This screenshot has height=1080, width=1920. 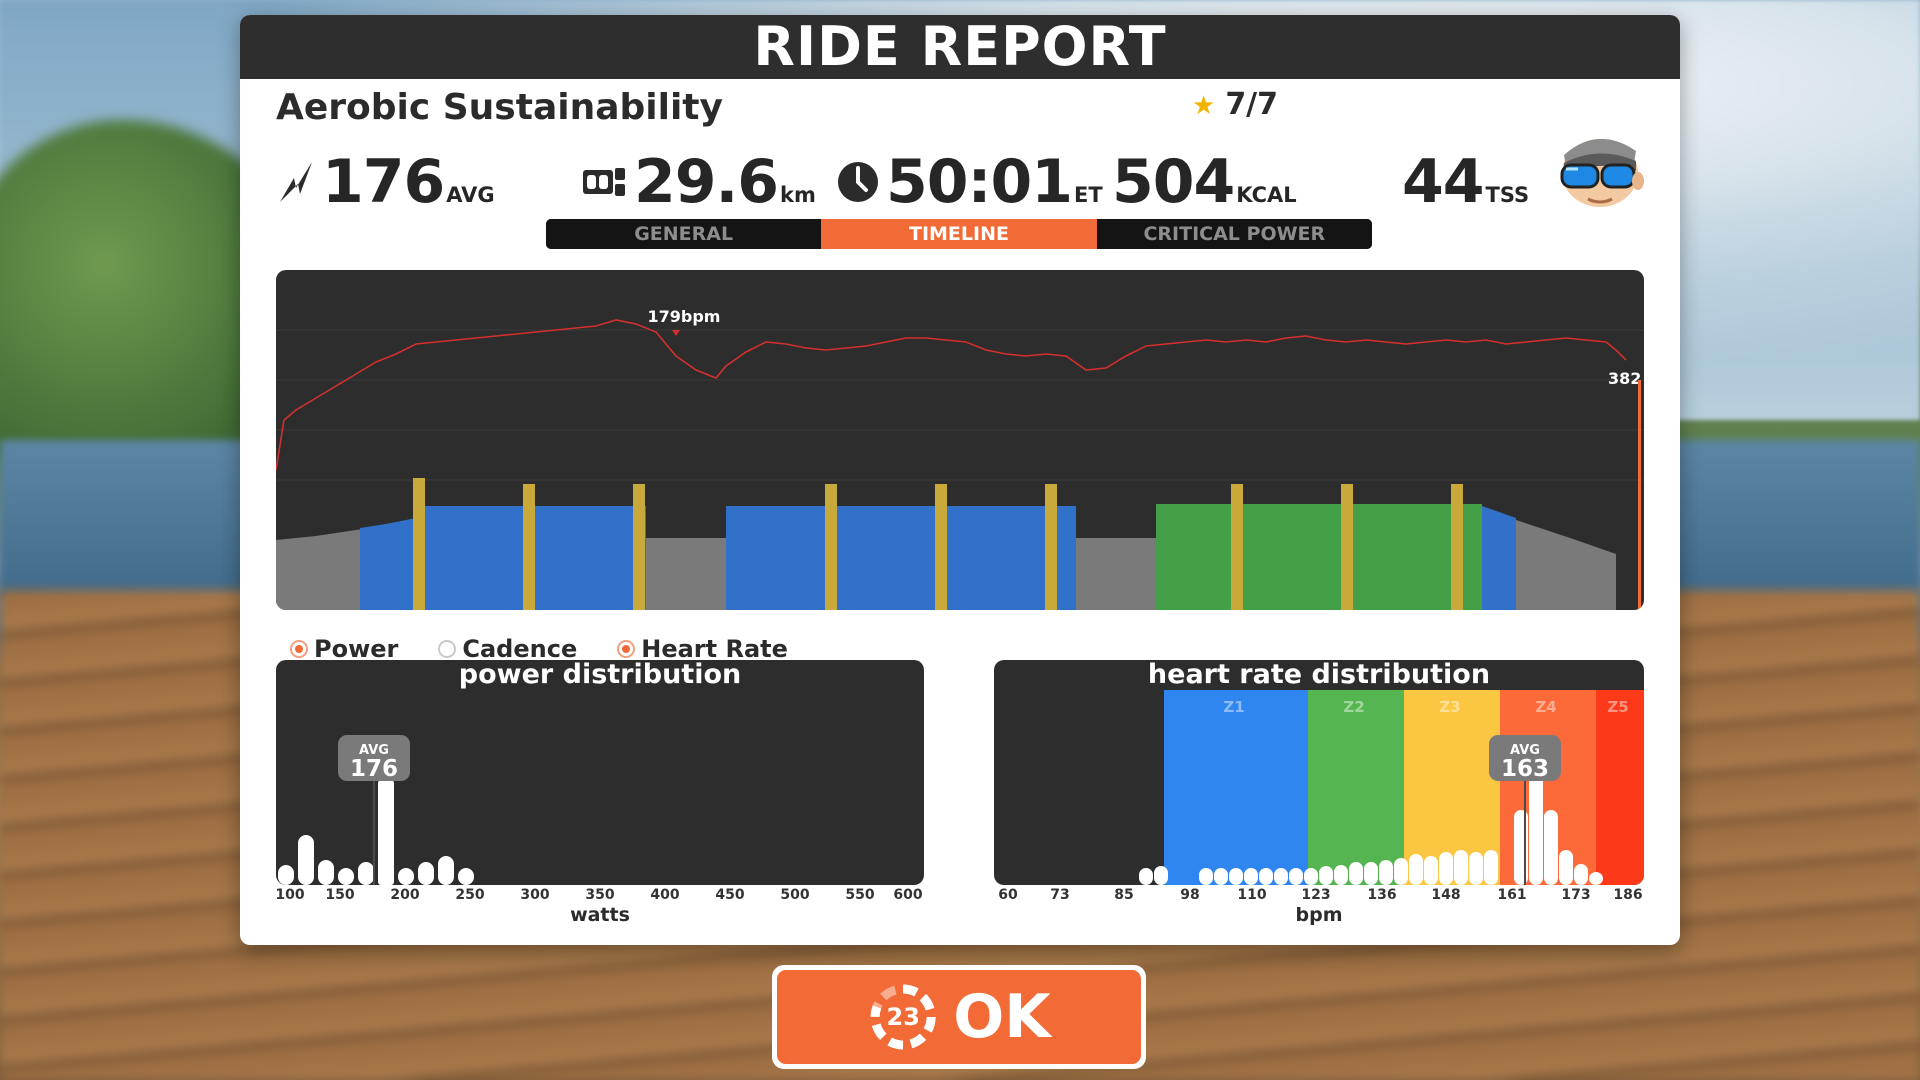 What do you see at coordinates (665, 895) in the screenshot?
I see `power-tick: 400` at bounding box center [665, 895].